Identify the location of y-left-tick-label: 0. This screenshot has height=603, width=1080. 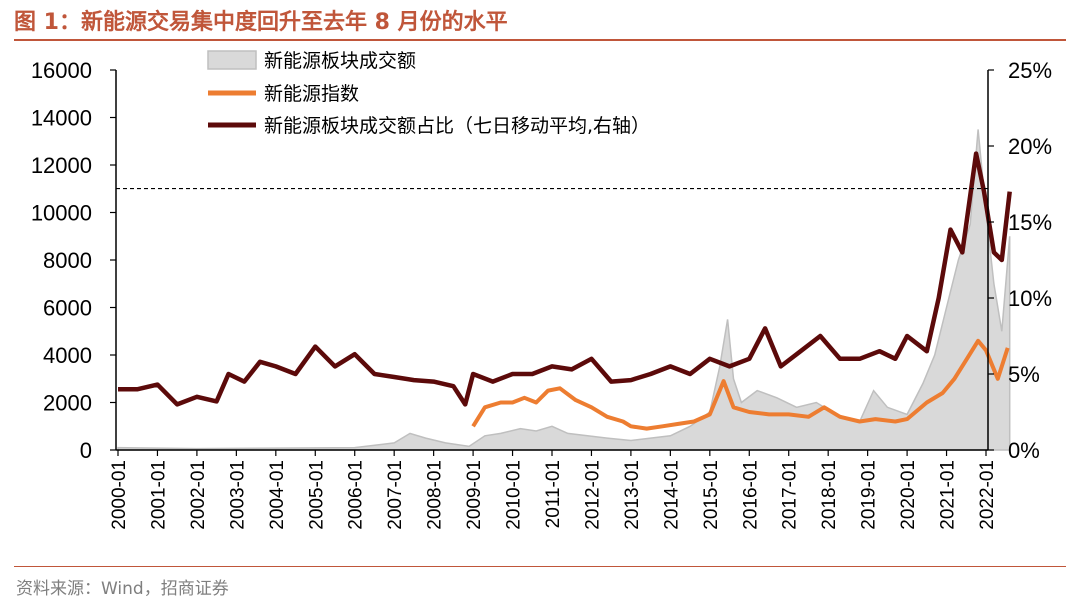
(86, 450).